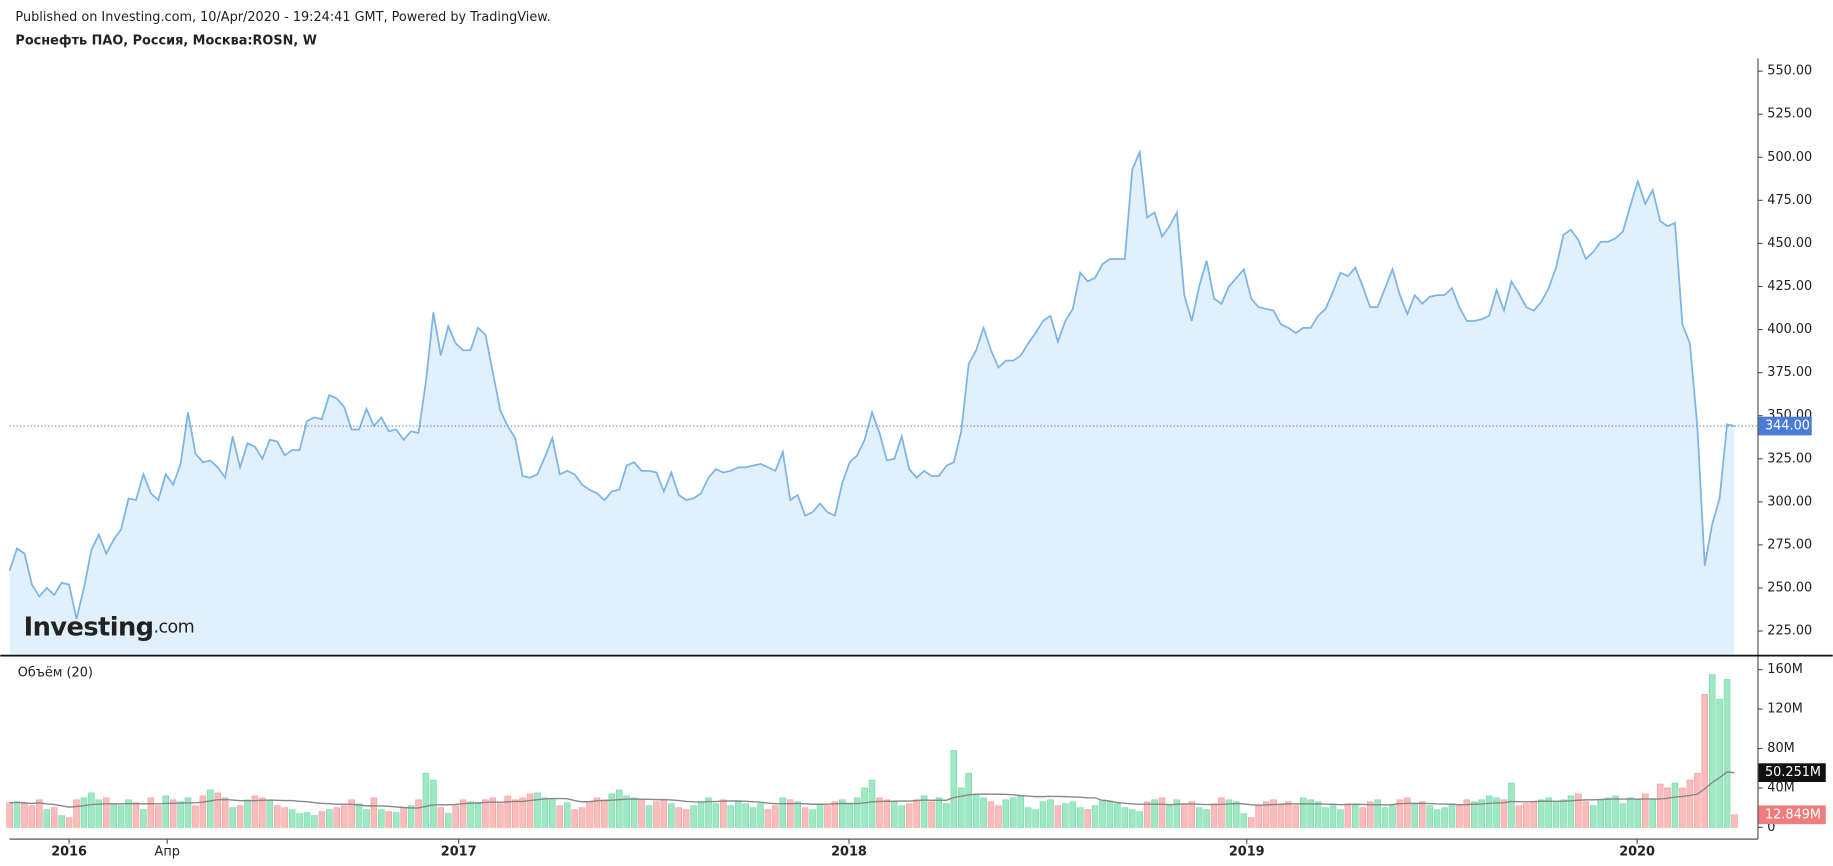 Image resolution: width=1833 pixels, height=866 pixels. I want to click on y-tick-label: 550.00, so click(1789, 71).